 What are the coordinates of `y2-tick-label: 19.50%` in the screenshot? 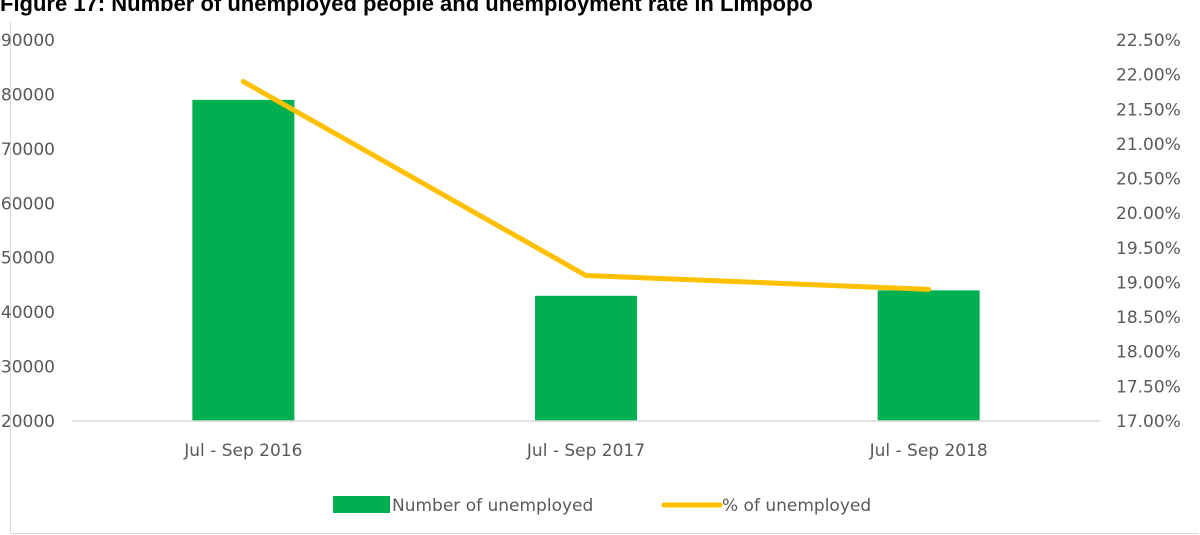 It's located at (1148, 249).